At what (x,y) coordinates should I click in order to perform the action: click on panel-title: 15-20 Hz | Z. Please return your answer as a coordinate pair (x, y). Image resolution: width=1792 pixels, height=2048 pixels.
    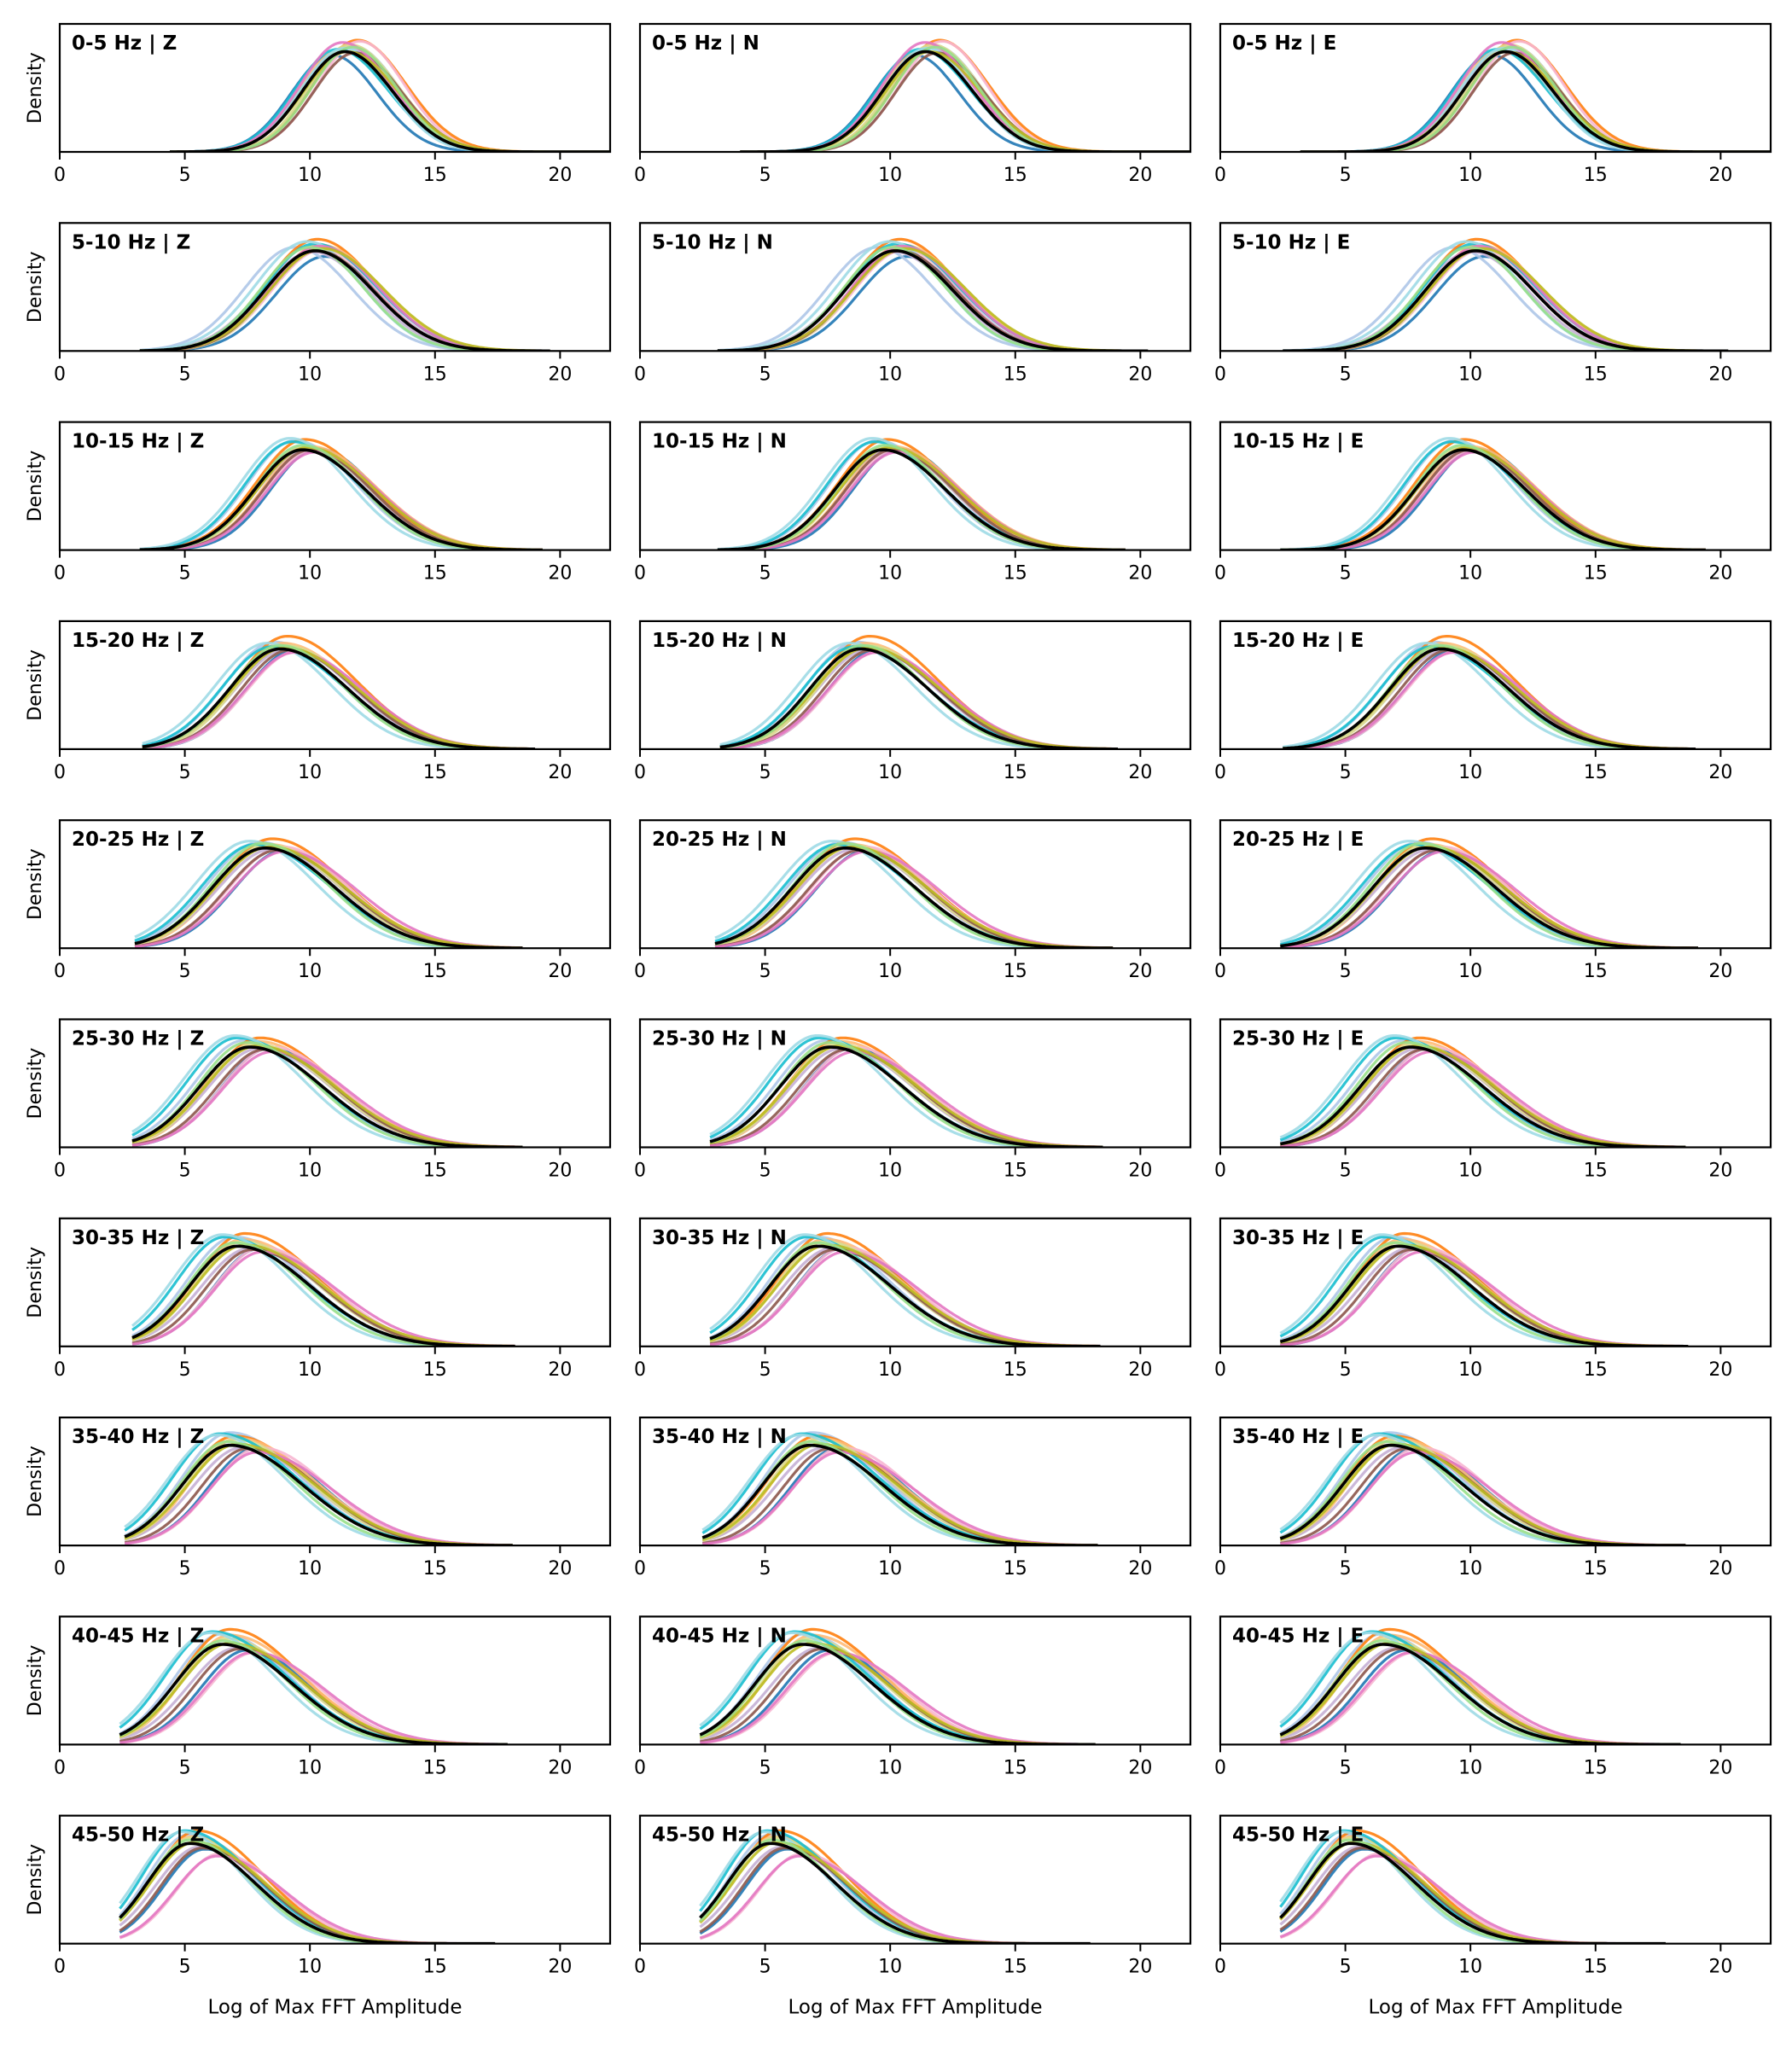
    Looking at the image, I should click on (138, 641).